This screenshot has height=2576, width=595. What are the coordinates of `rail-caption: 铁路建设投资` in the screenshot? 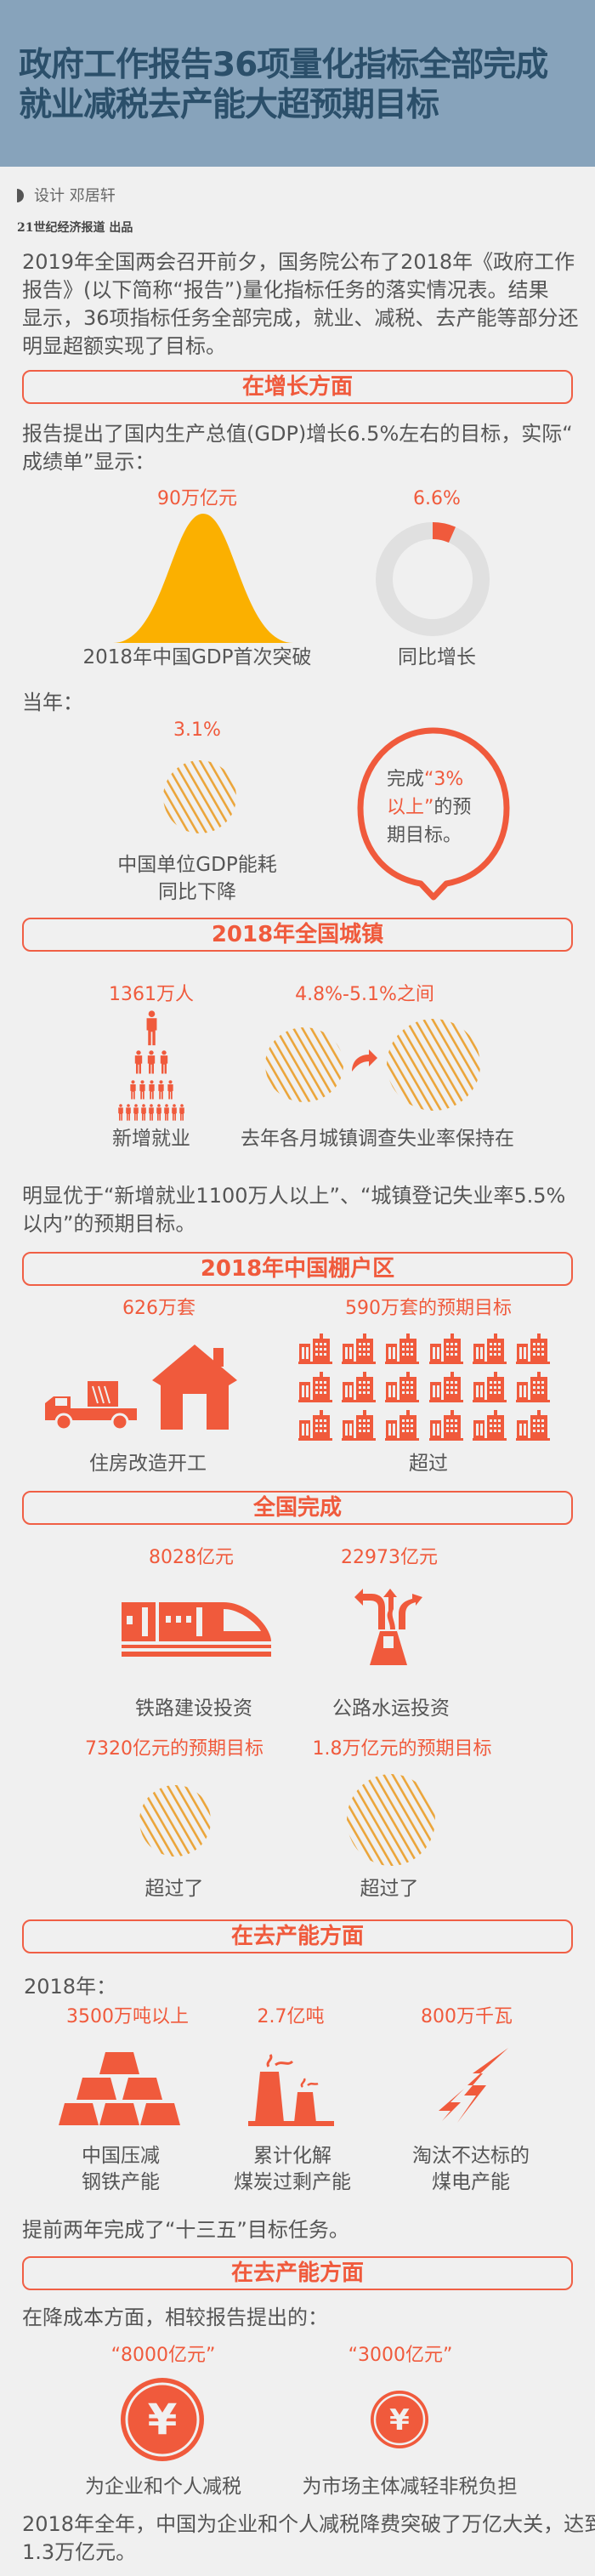 It's located at (193, 1708).